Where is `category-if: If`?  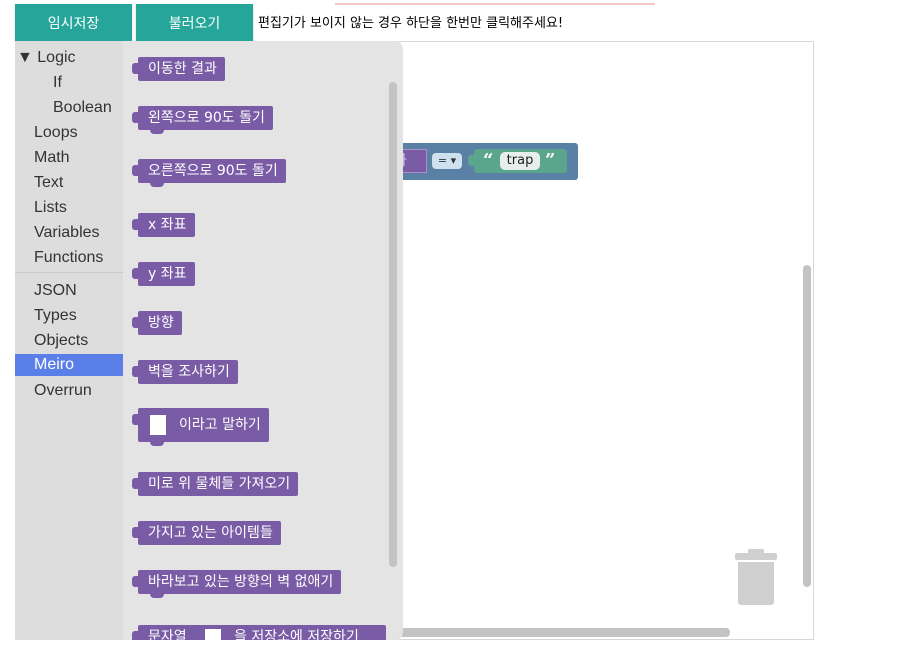
category-if: If is located at coordinates (57, 82).